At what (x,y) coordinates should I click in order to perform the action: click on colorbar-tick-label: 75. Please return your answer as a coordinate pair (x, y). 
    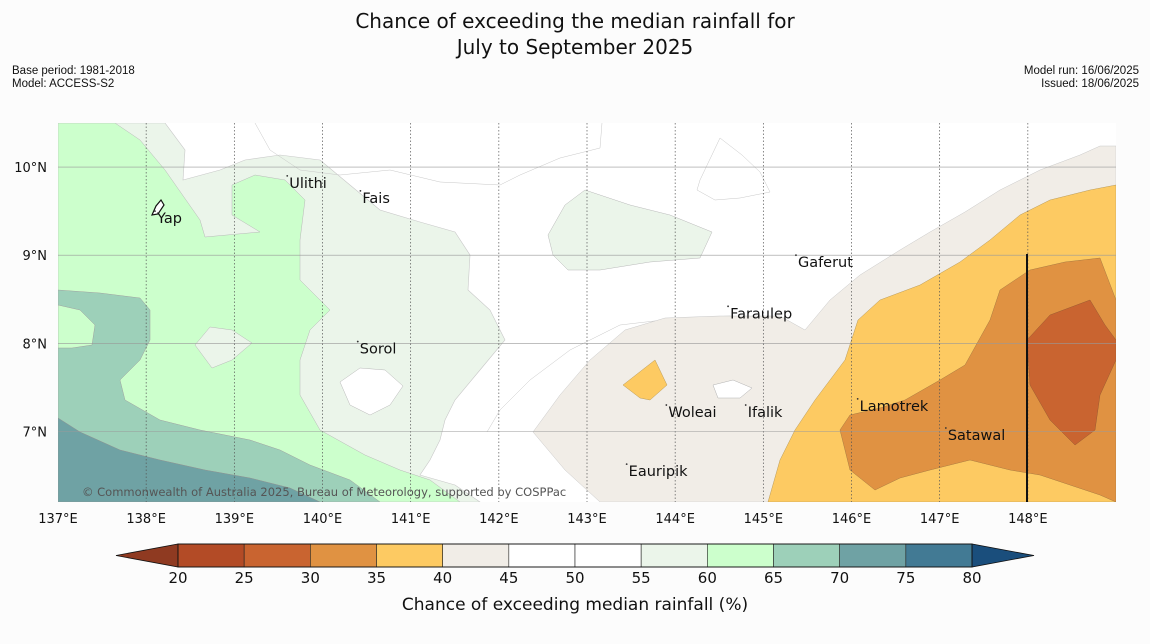
    Looking at the image, I should click on (905, 578).